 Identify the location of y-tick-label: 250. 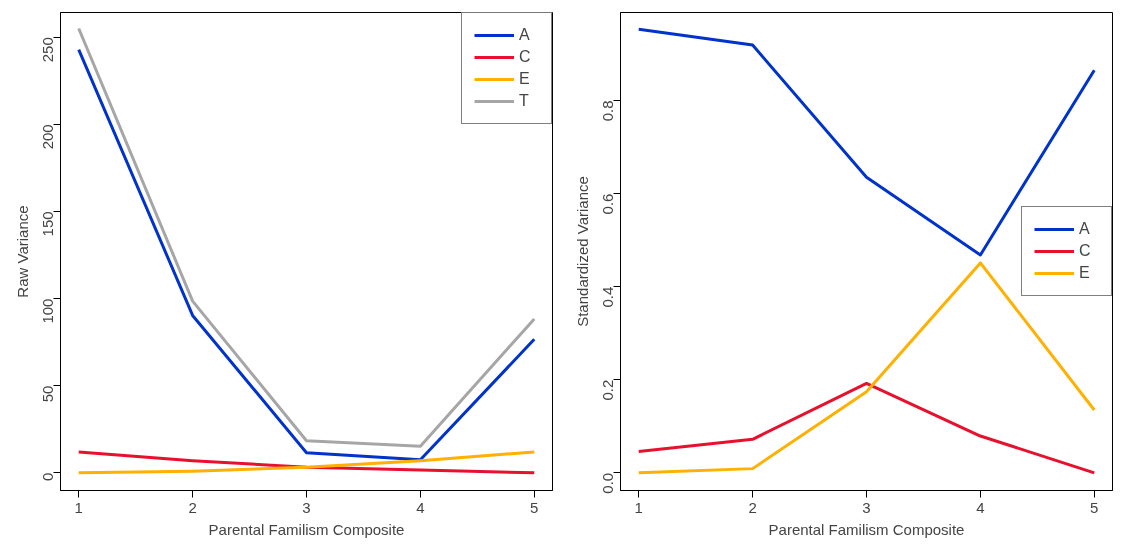
(48, 50).